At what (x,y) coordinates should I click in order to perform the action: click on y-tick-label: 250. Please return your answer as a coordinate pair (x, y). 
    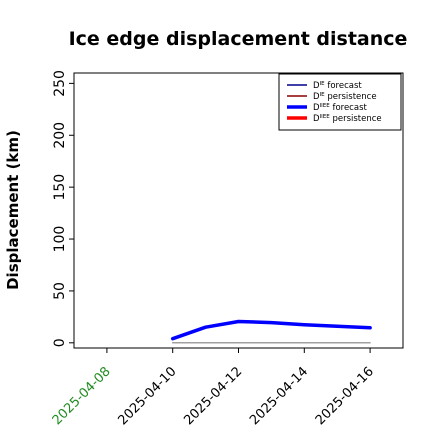
    Looking at the image, I should click on (60, 83).